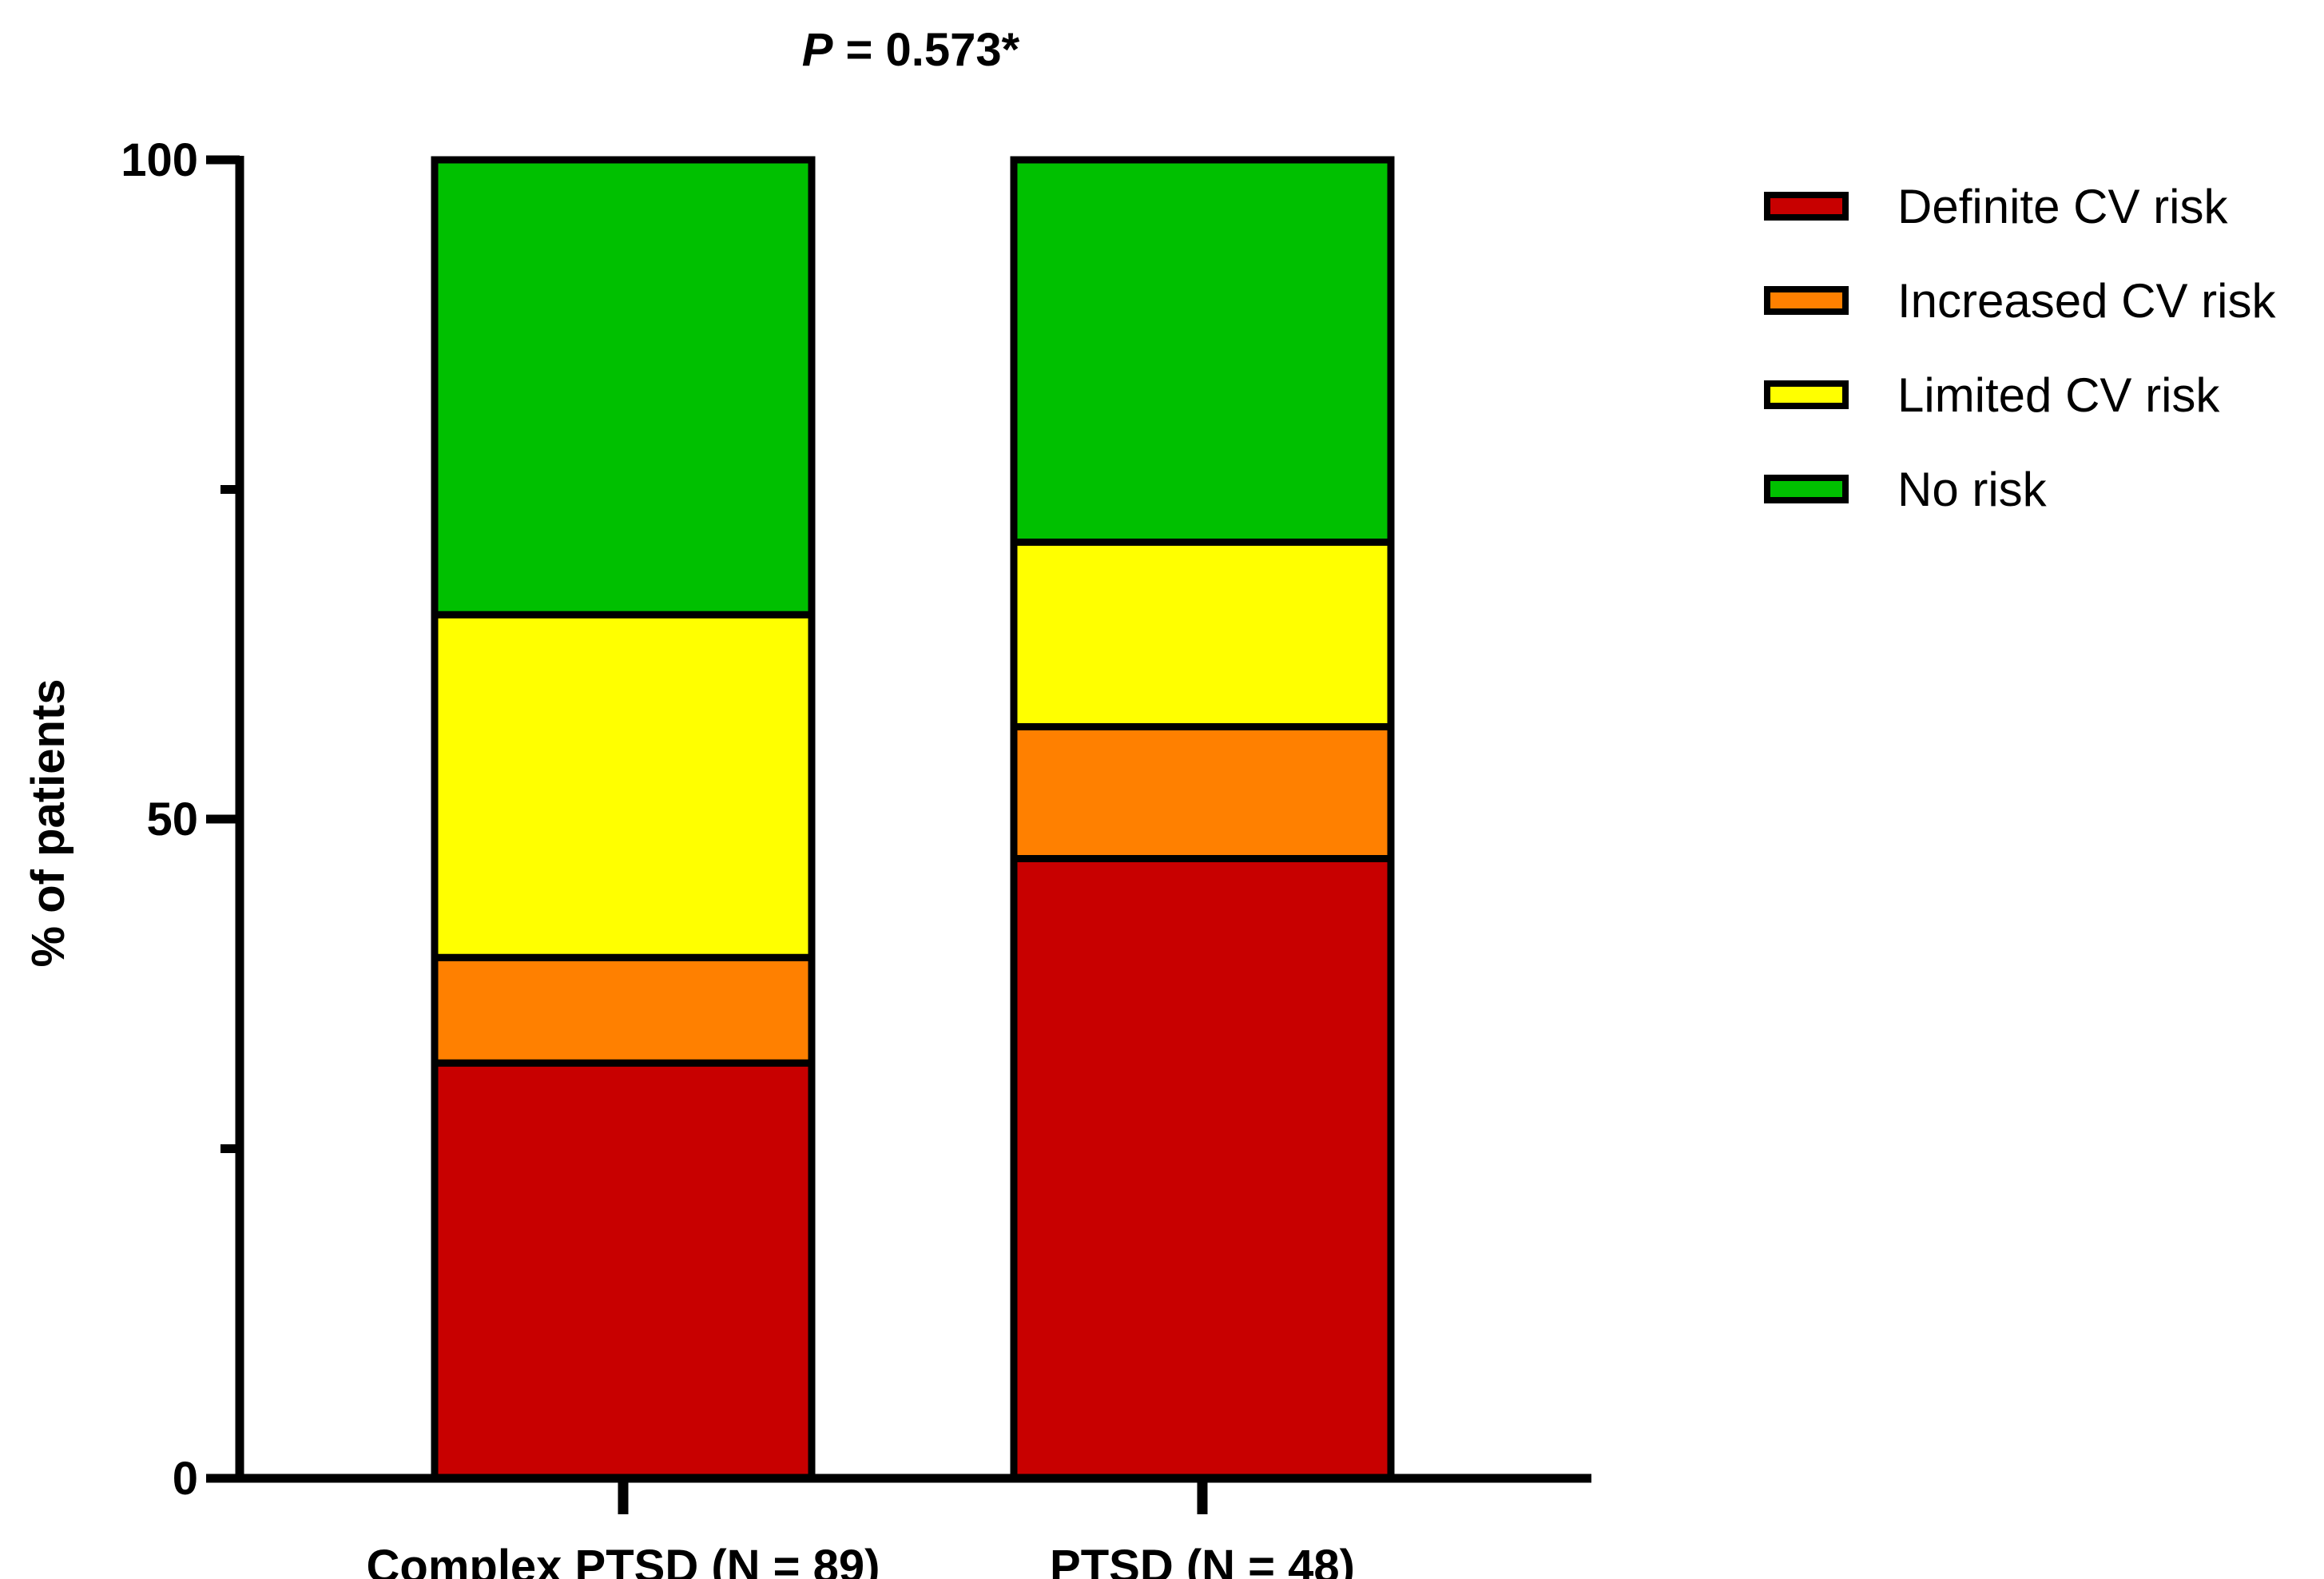 The width and height of the screenshot is (2324, 1579). I want to click on y-tick-label: 100, so click(159, 160).